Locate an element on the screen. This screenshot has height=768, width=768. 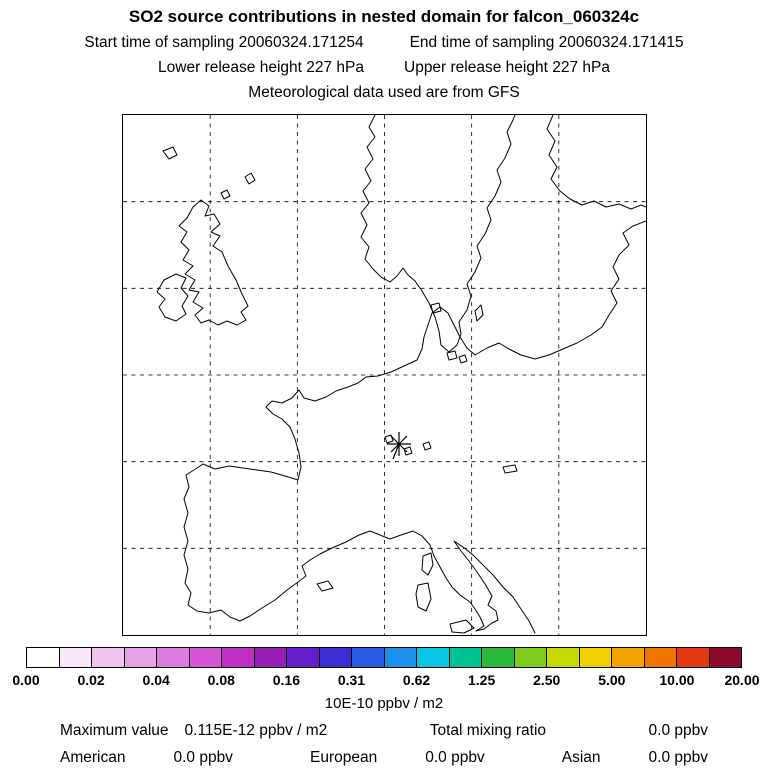
total-mixing-ratio-label: Total mixing ratio is located at coordinates (488, 730).